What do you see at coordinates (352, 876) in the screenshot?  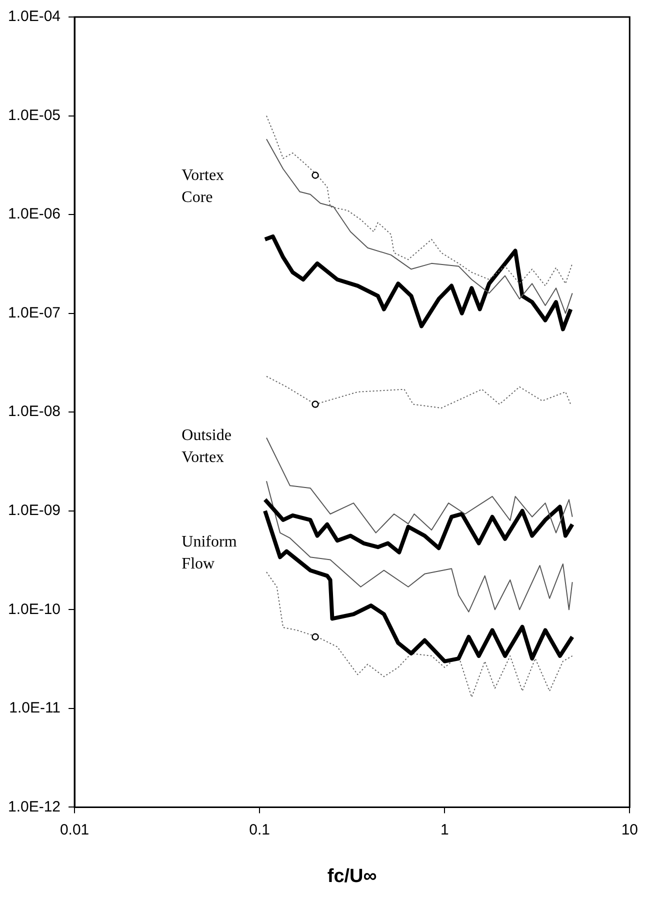 I see `x-axis-title: fc/U∞` at bounding box center [352, 876].